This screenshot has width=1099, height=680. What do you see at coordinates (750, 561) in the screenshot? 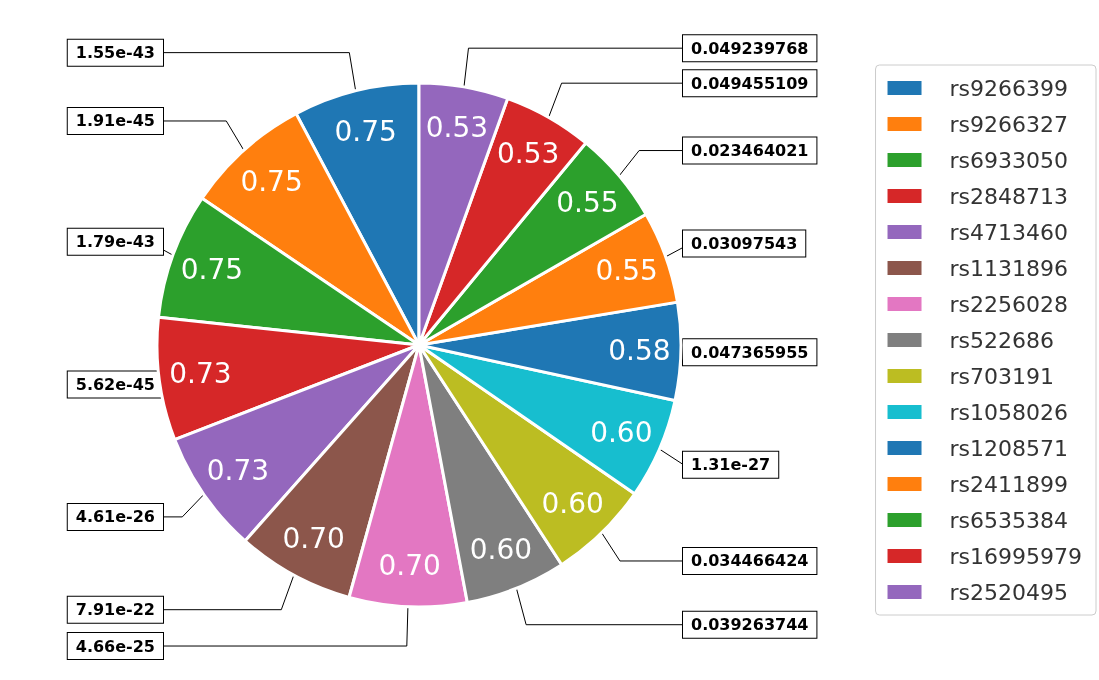
I see `text: 0.034466424` at bounding box center [750, 561].